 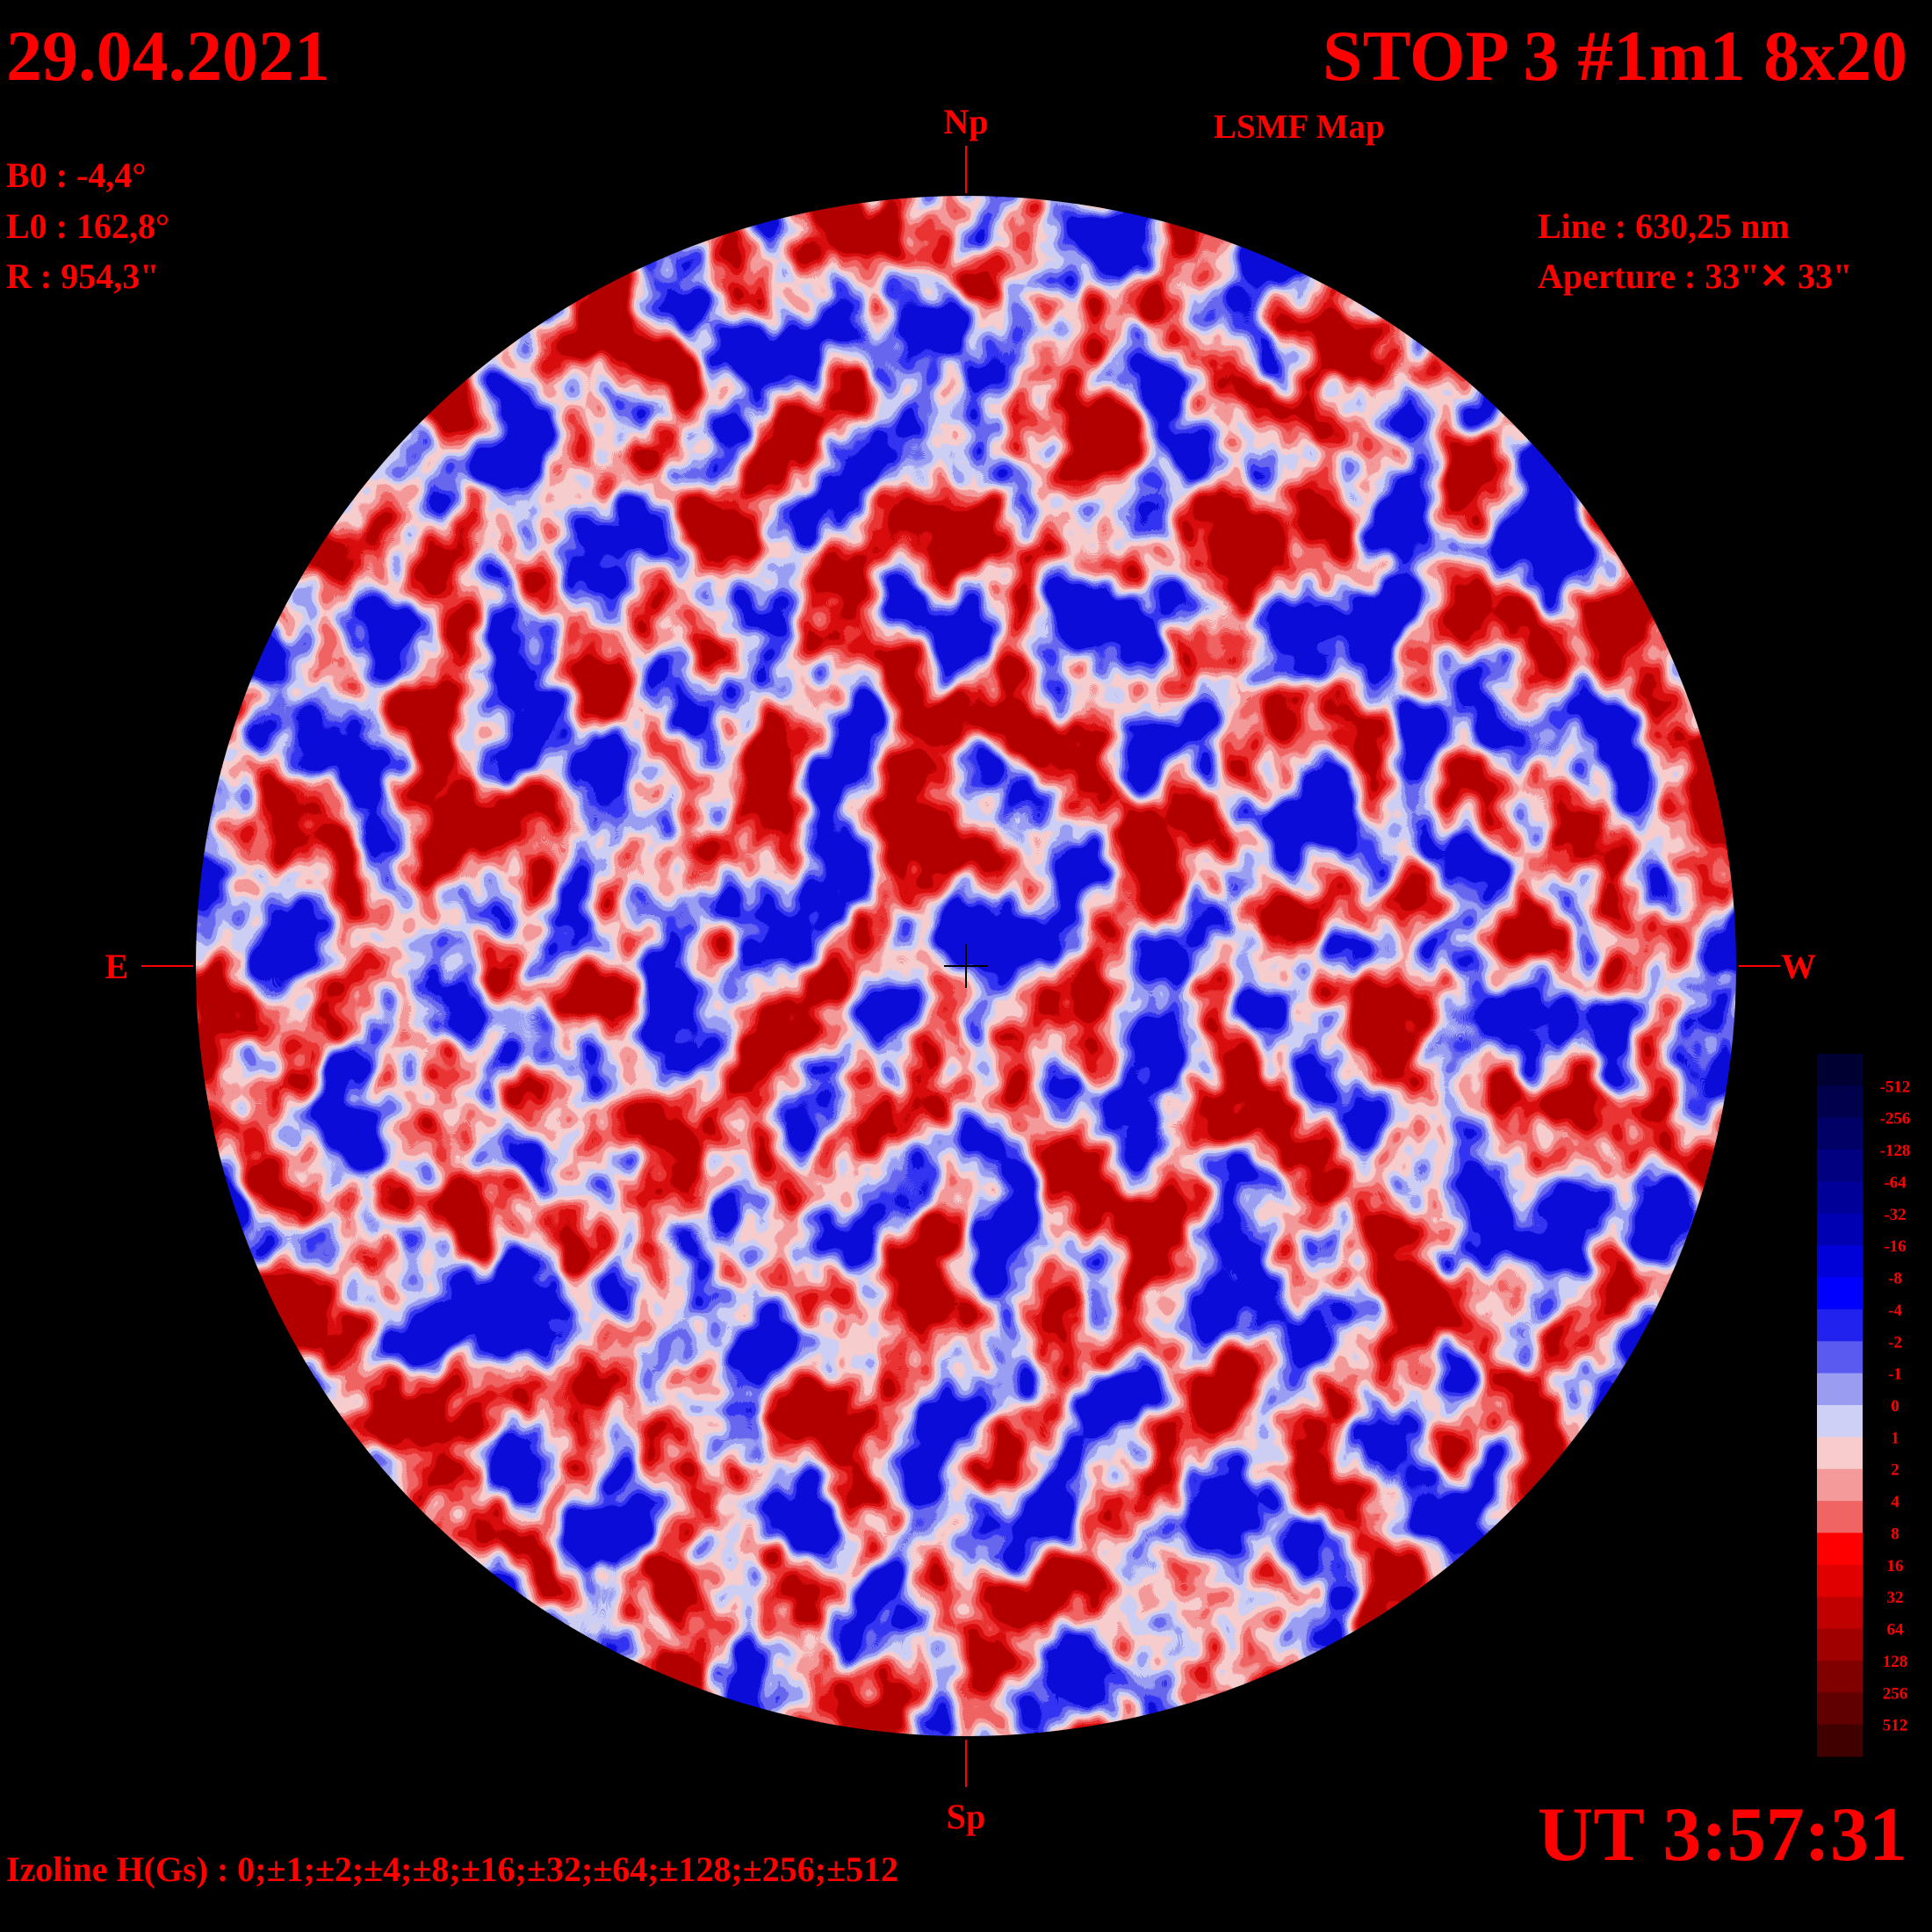 What do you see at coordinates (117, 967) in the screenshot?
I see `east-label: E` at bounding box center [117, 967].